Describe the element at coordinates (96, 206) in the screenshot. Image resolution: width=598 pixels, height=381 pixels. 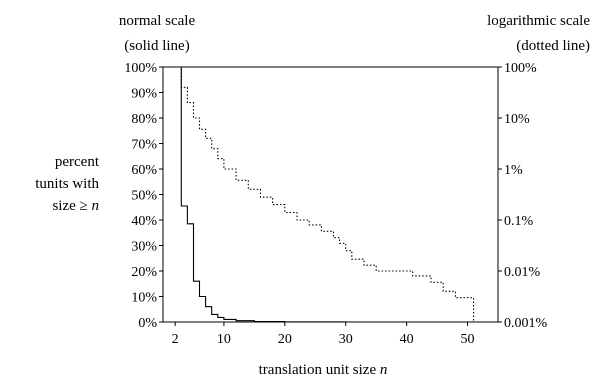
I see `y-axis-title-var: n` at that location.